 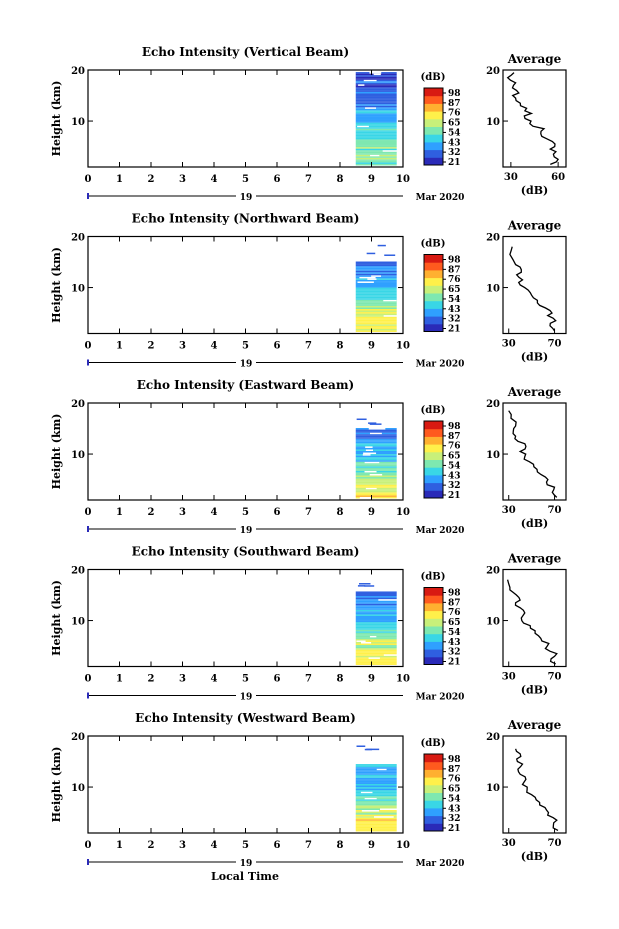 What do you see at coordinates (454, 427) in the screenshot?
I see `colorbar-tick-label: 98` at bounding box center [454, 427].